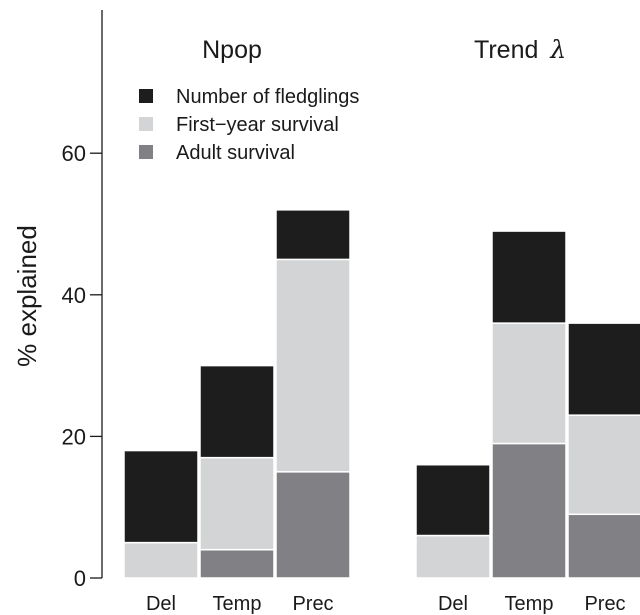 The height and width of the screenshot is (615, 640). I want to click on panel-title: Trend λ, so click(520, 49).